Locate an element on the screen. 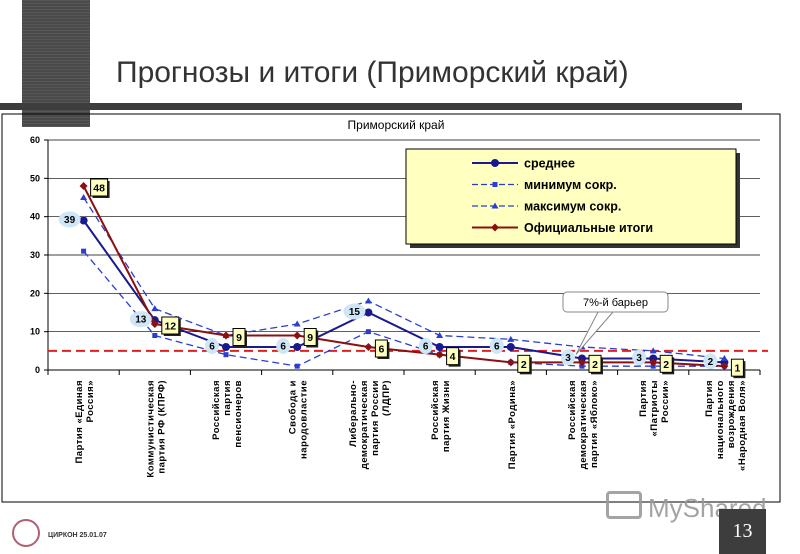 This screenshot has height=554, width=800. x-tick-label: партия is located at coordinates (227, 398).